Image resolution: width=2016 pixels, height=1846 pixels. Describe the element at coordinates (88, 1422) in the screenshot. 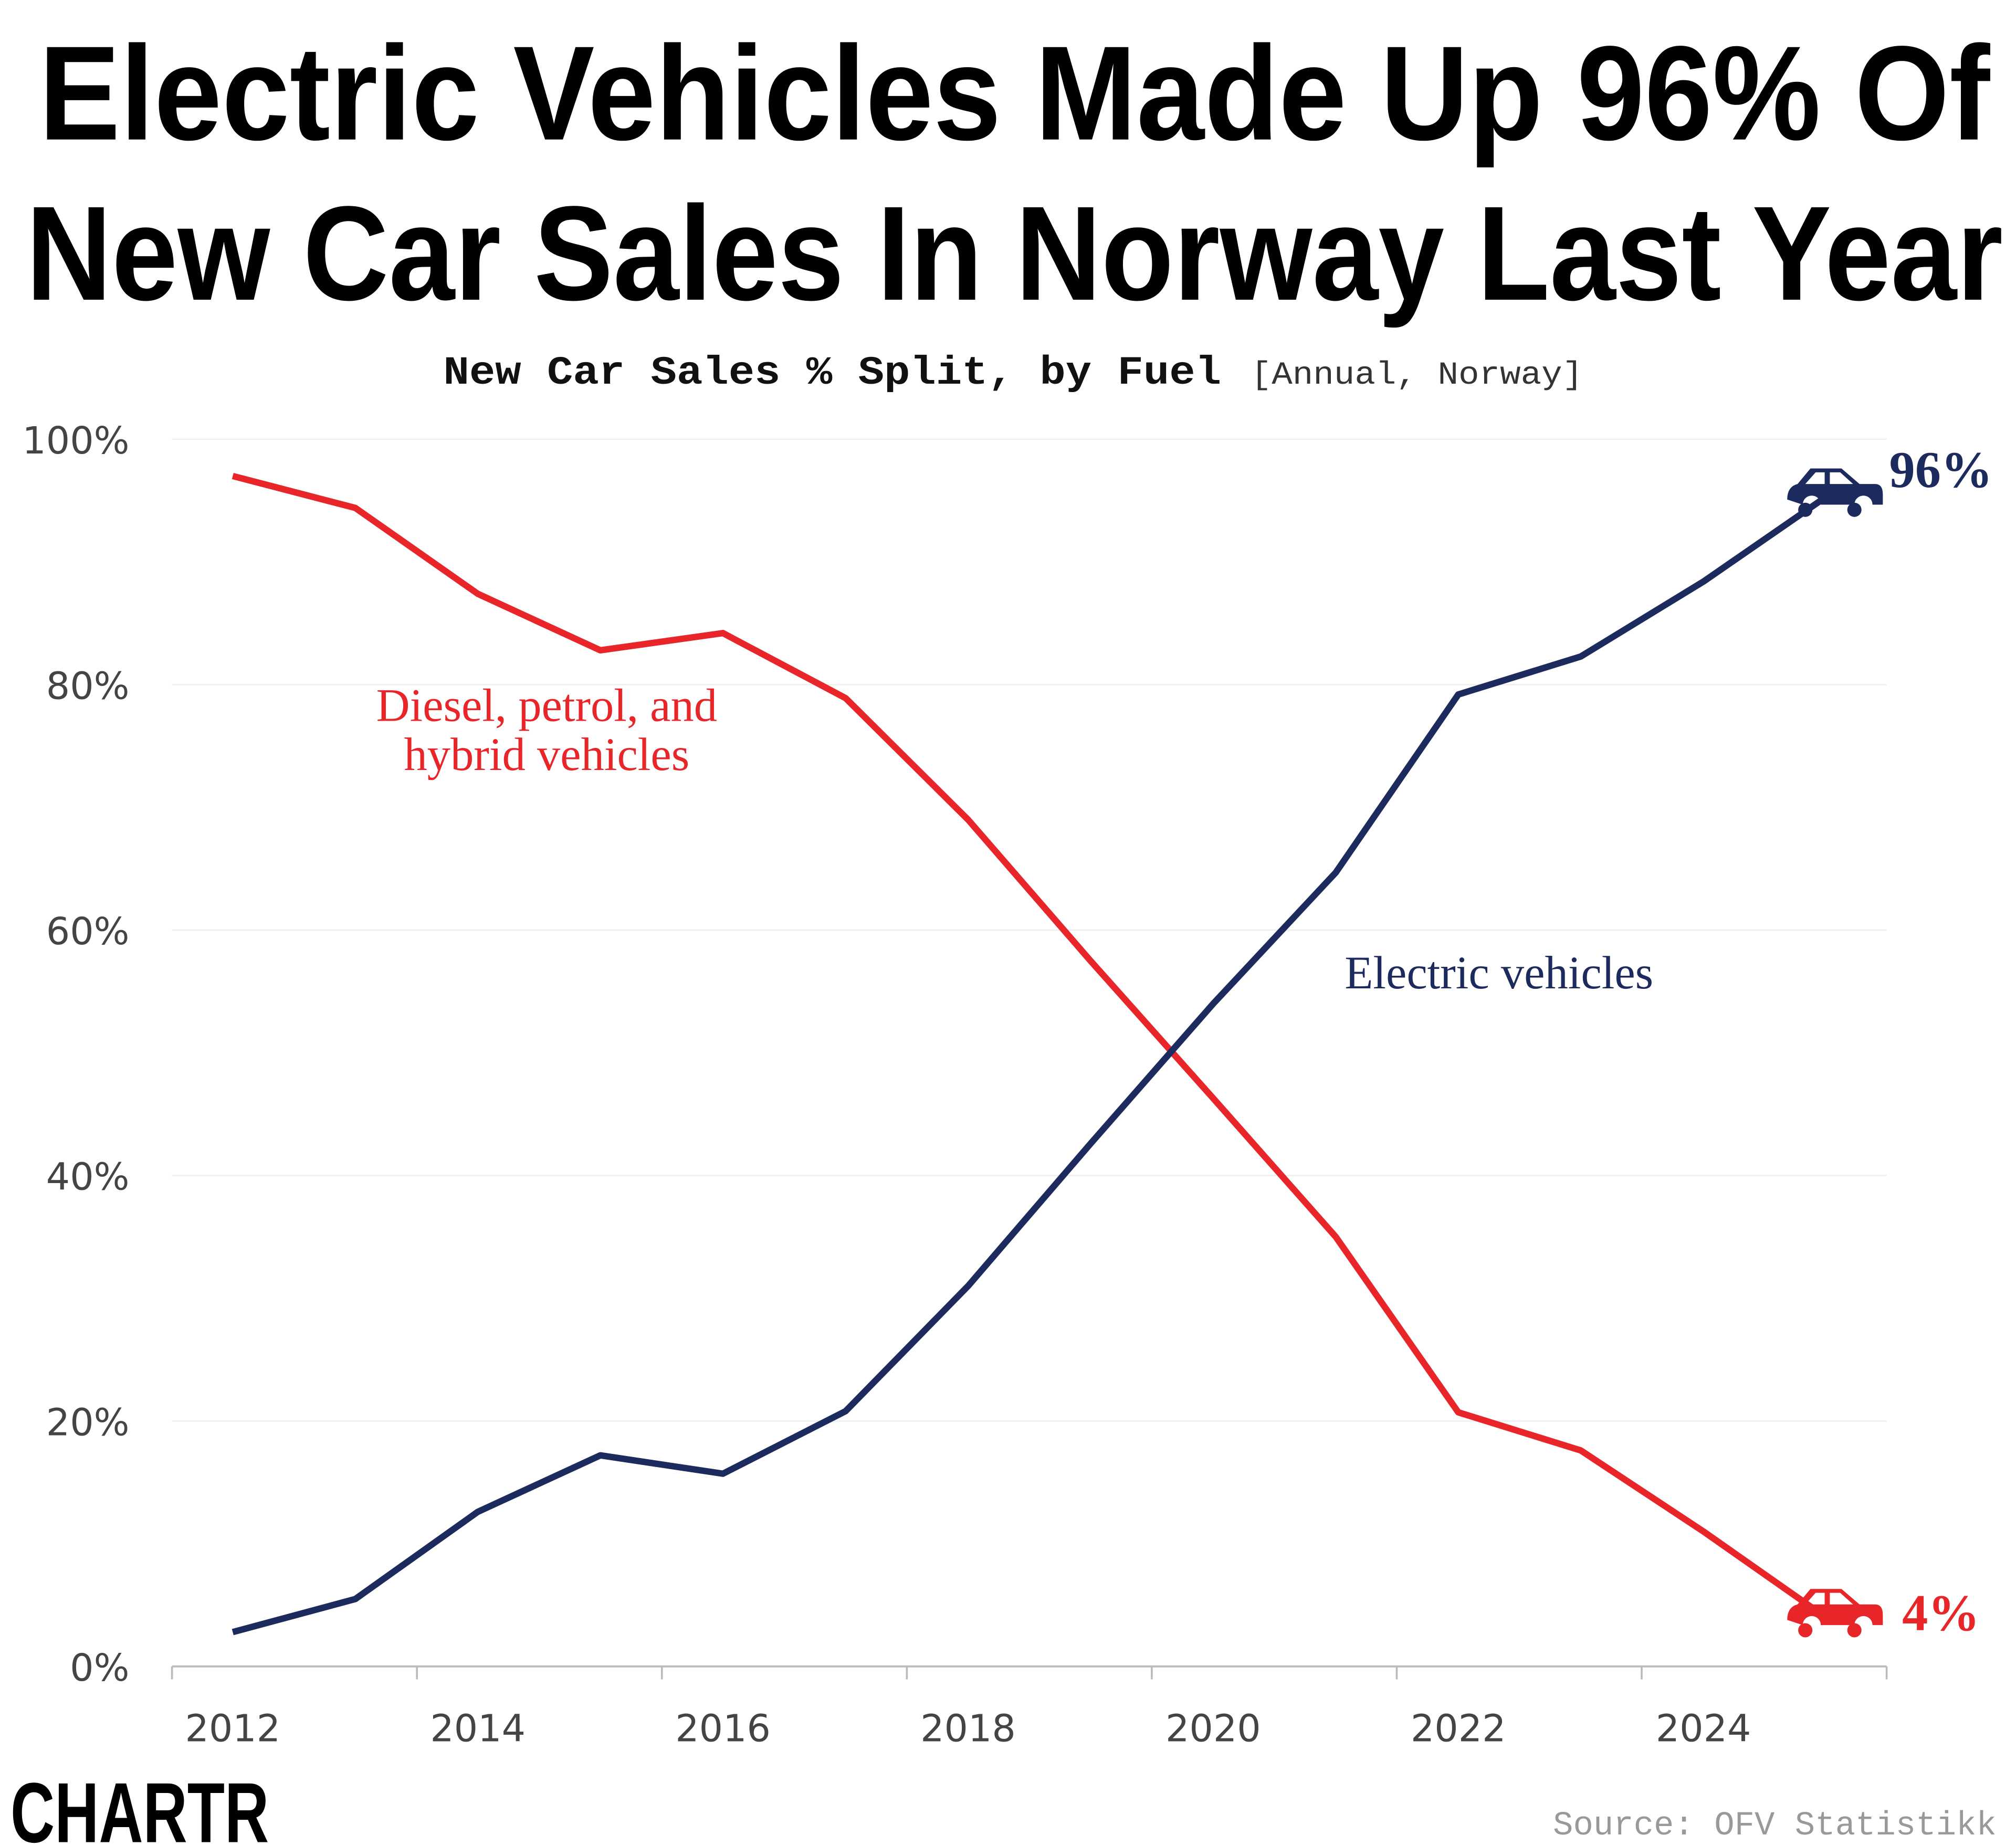

I see `y-tick-label: 20%` at that location.